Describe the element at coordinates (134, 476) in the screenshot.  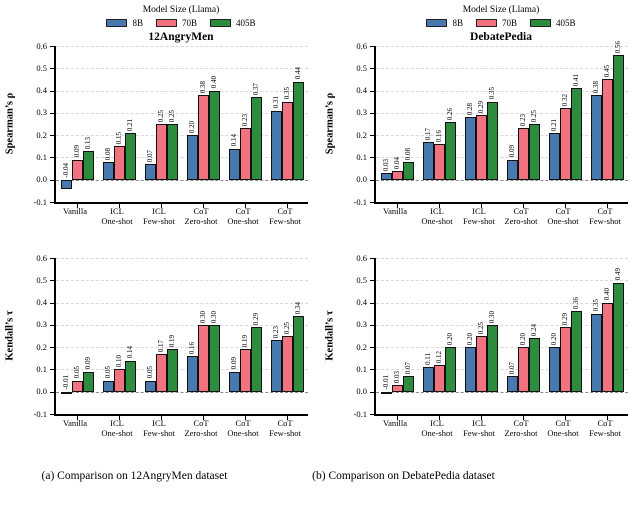
I see `caption-a: (a) Comparison on 12AngryMen dataset` at that location.